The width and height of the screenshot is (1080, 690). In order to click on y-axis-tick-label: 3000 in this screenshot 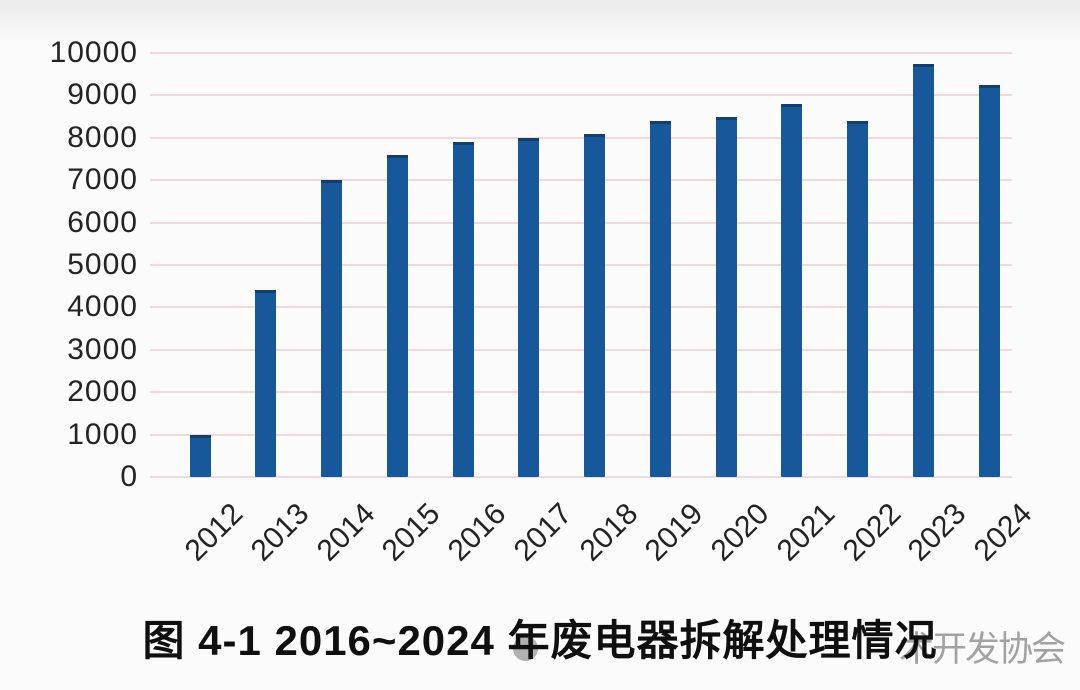, I will do `click(102, 349)`.